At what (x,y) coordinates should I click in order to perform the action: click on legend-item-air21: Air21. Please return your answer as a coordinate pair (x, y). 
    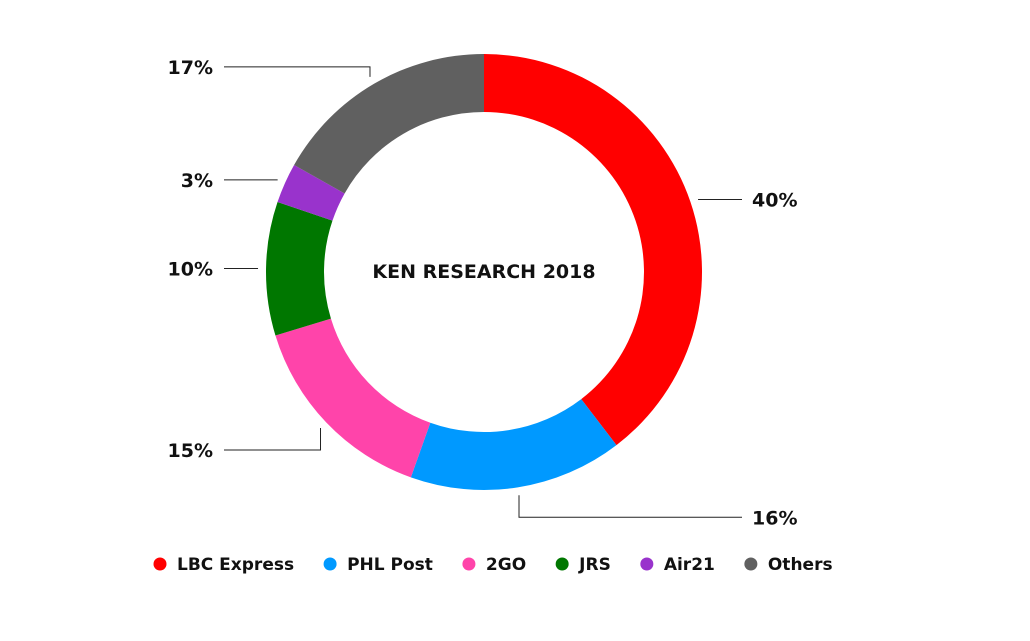
    Looking at the image, I should click on (677, 565).